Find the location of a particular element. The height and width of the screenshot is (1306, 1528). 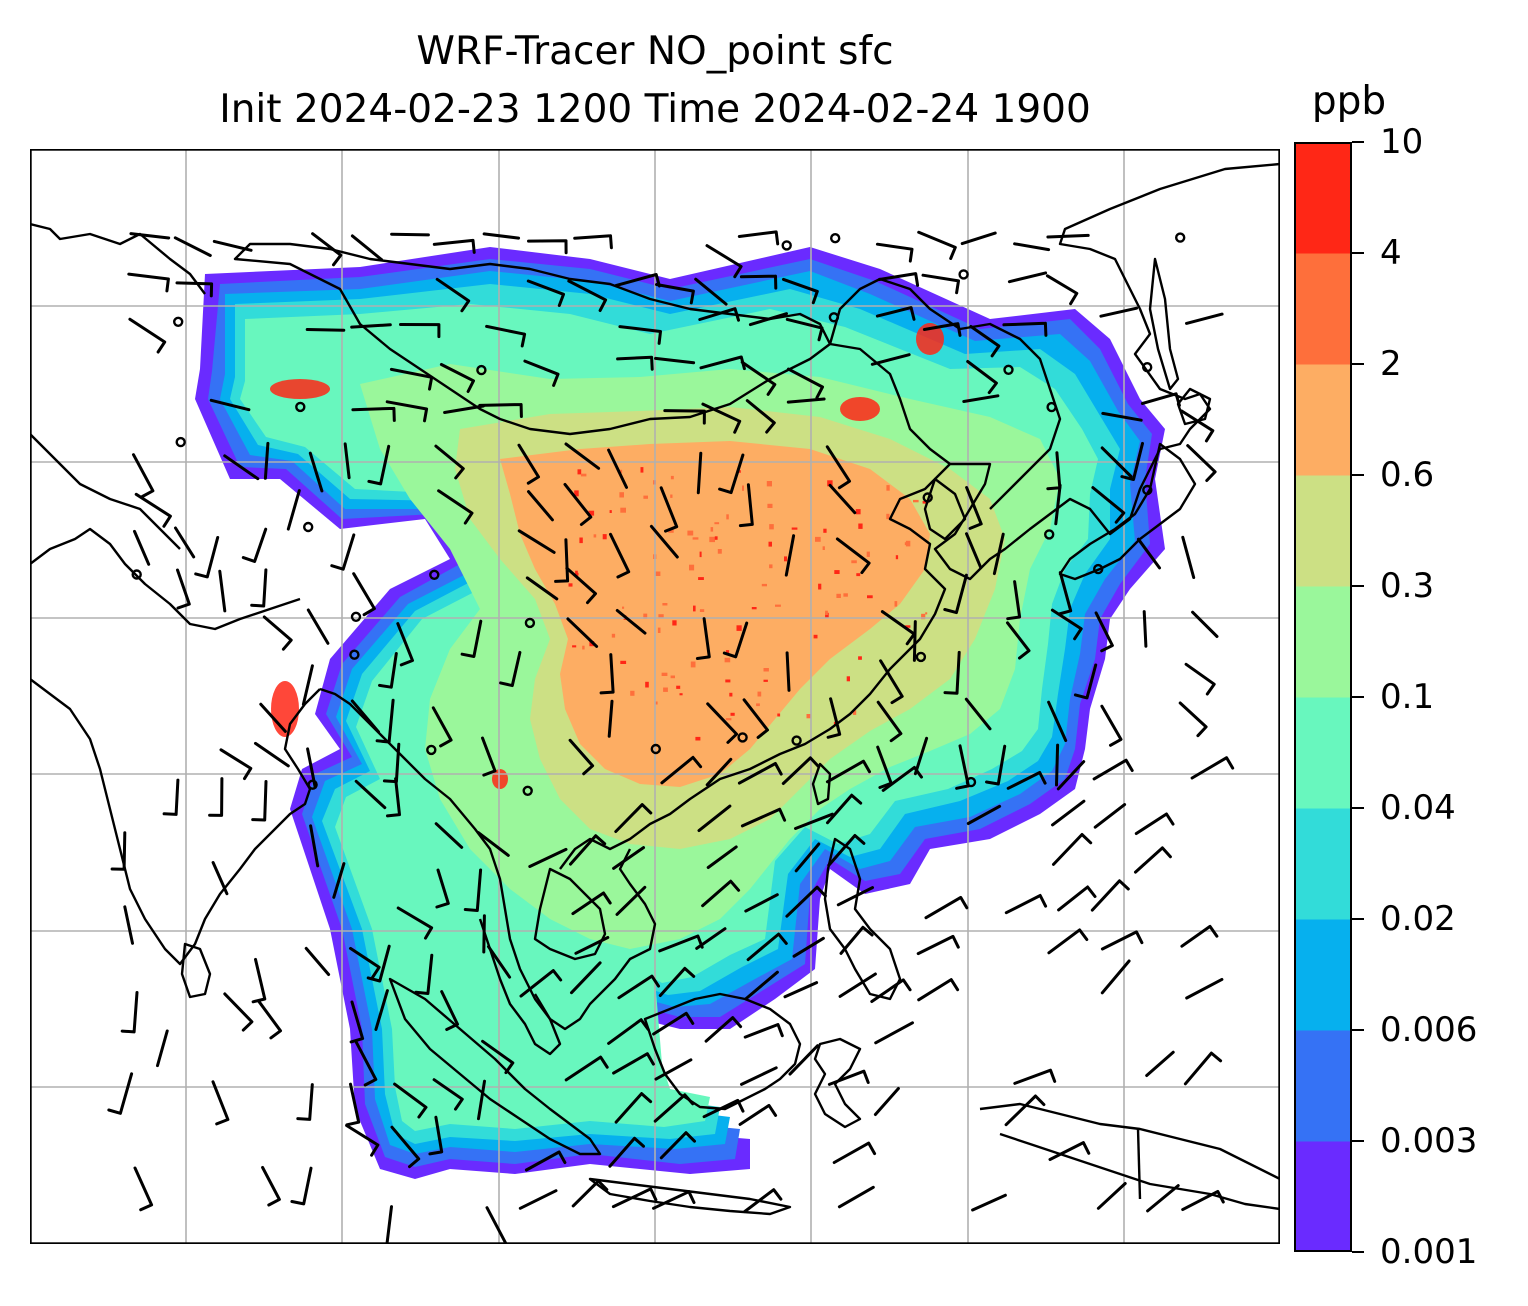

coast-arabia is located at coordinates (118, 386).